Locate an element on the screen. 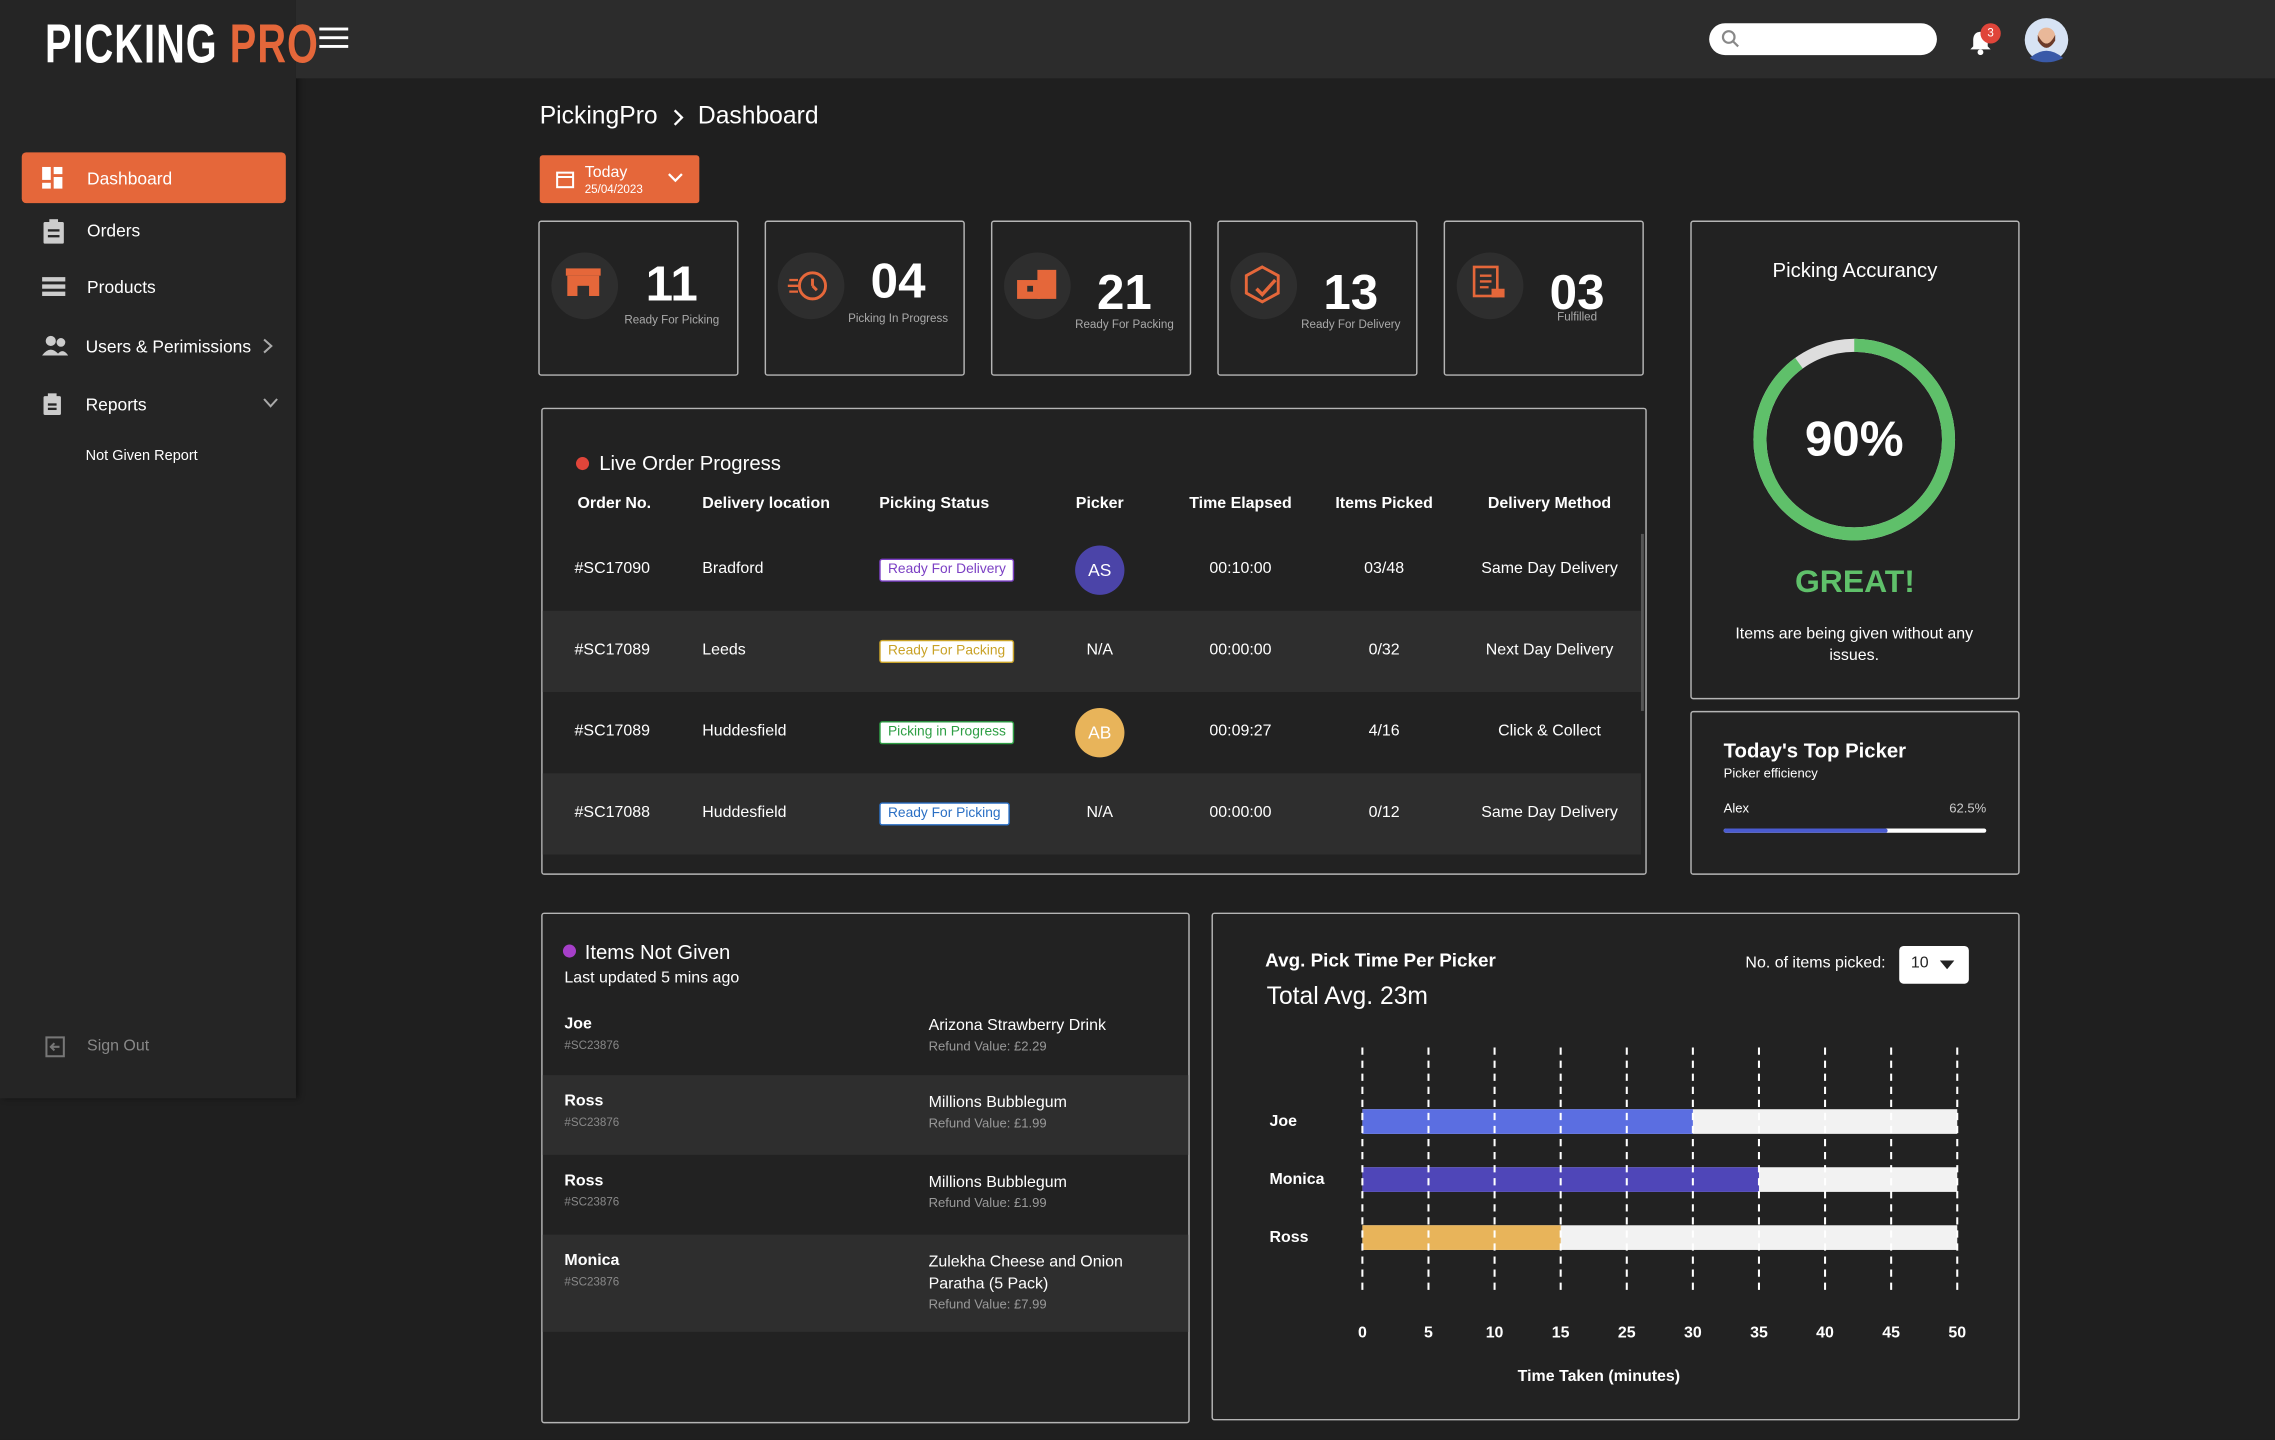  filter-label: No. of items picked: is located at coordinates (1815, 963).